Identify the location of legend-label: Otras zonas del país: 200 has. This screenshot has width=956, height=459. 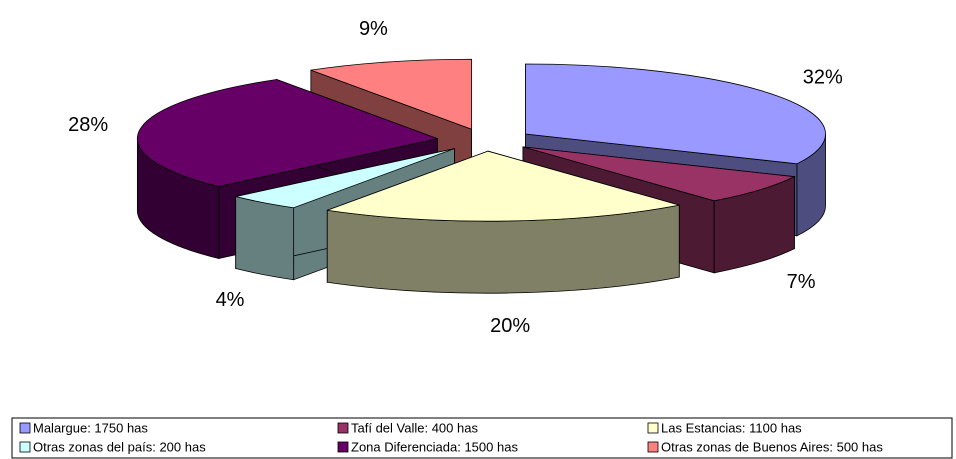
(119, 446).